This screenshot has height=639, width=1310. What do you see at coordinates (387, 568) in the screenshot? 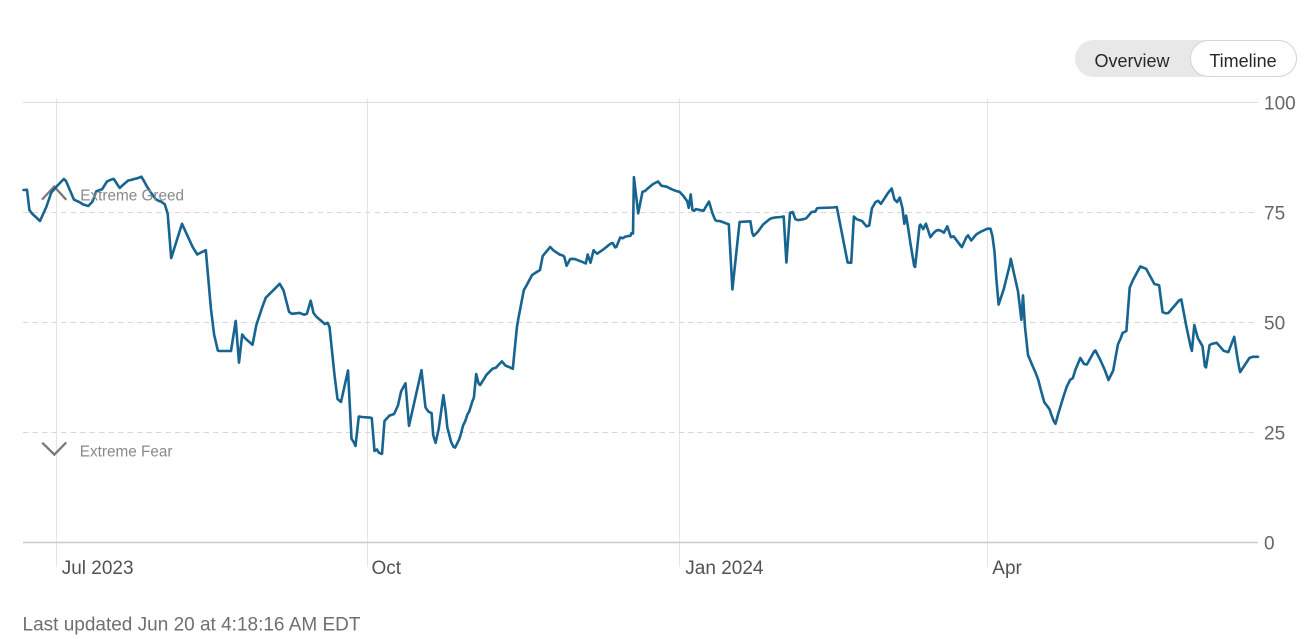
I see `svg-text: Oct` at bounding box center [387, 568].